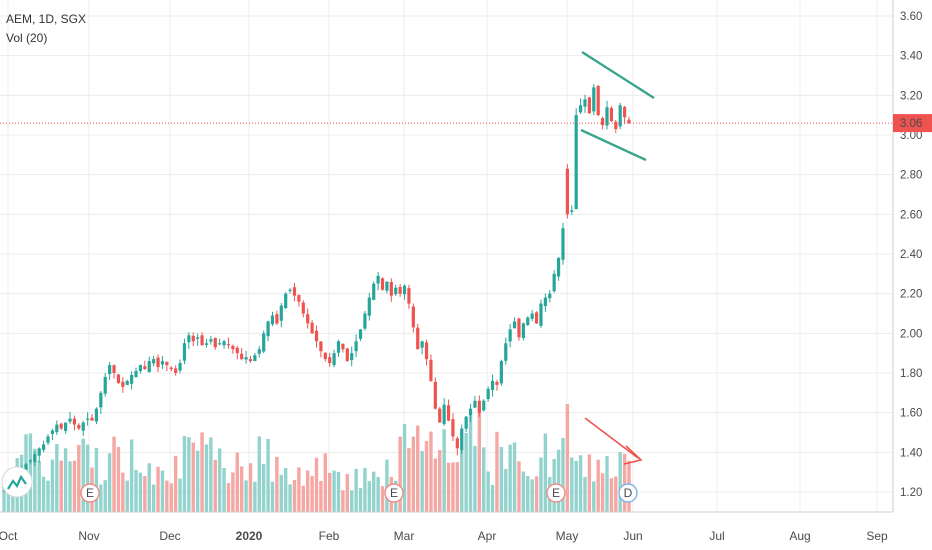  What do you see at coordinates (633, 455) in the screenshot?
I see `volume-trend-arrowhead` at bounding box center [633, 455].